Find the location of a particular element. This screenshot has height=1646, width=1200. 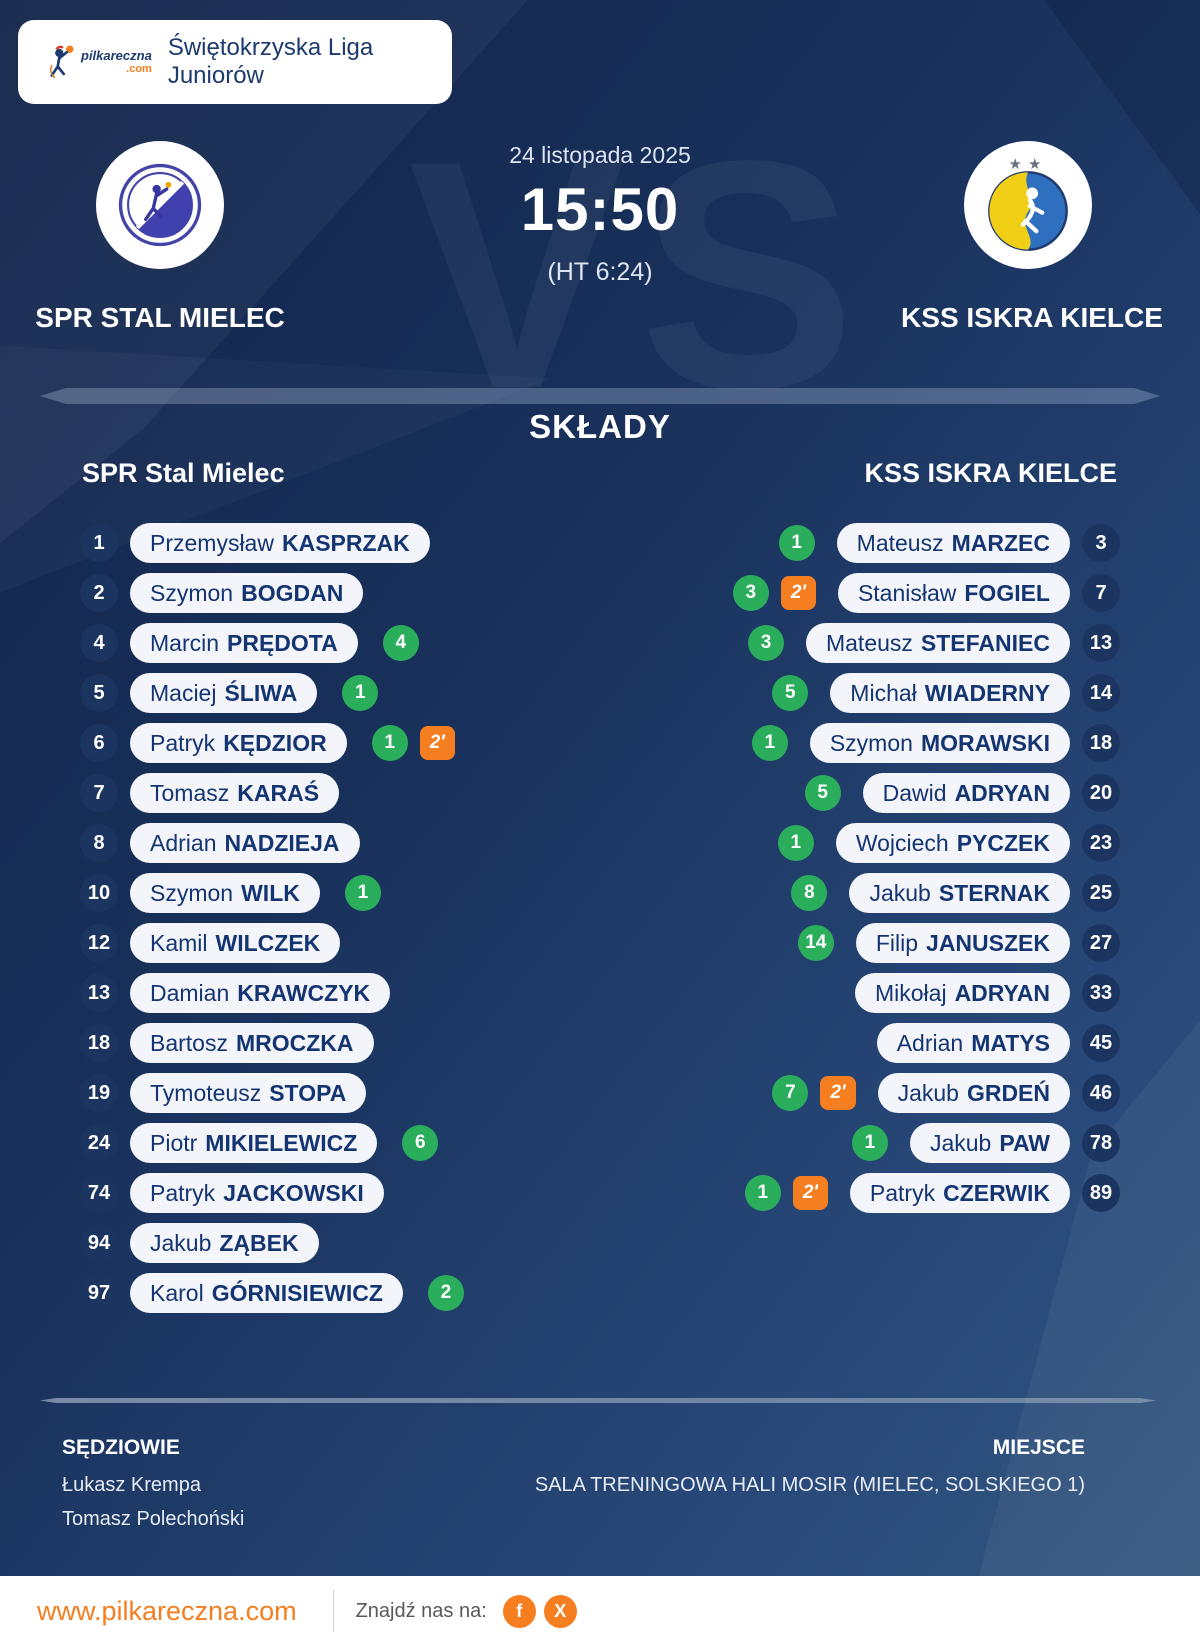

venue-label: MIEJSCE is located at coordinates (1038, 1447).